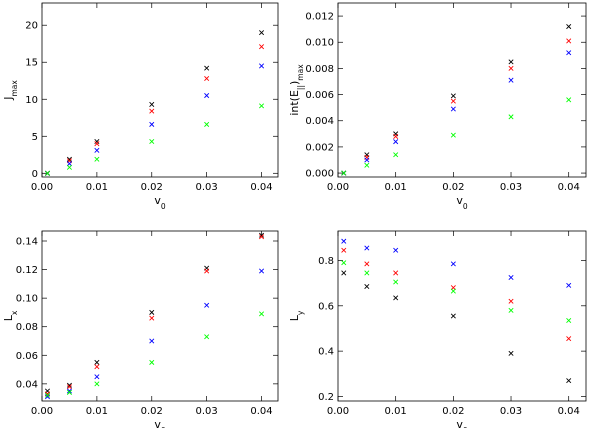  What do you see at coordinates (319, 121) in the screenshot?
I see `y-tick-label: 0.004` at bounding box center [319, 121].